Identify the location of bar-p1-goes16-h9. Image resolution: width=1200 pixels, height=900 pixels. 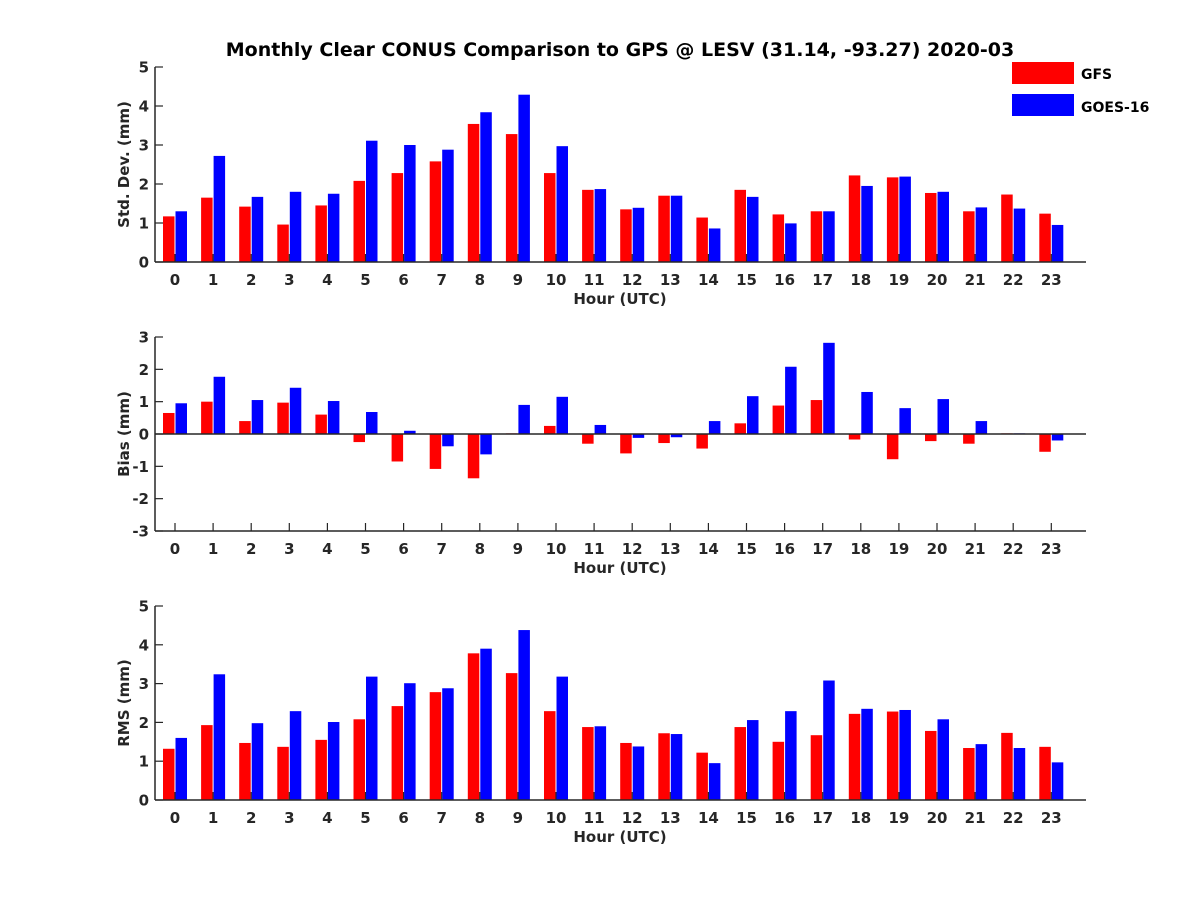
(524, 419).